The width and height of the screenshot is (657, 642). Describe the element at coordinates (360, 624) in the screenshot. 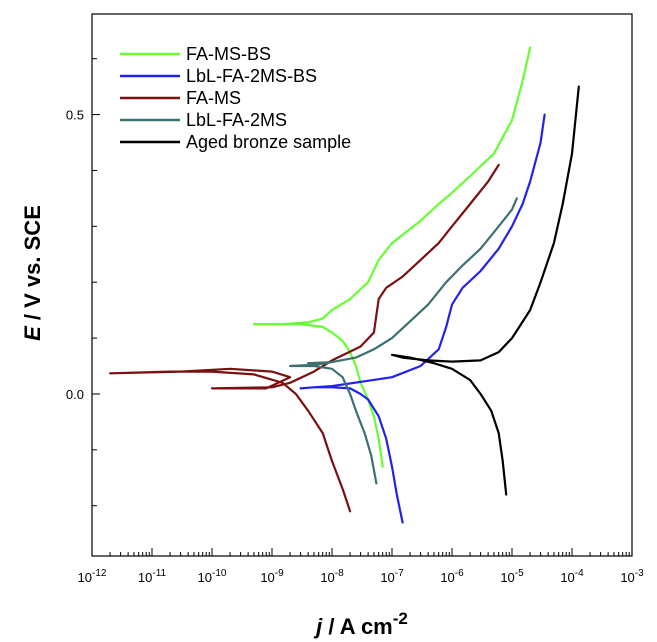

I see `x-axis-title: j / A cm-2` at that location.